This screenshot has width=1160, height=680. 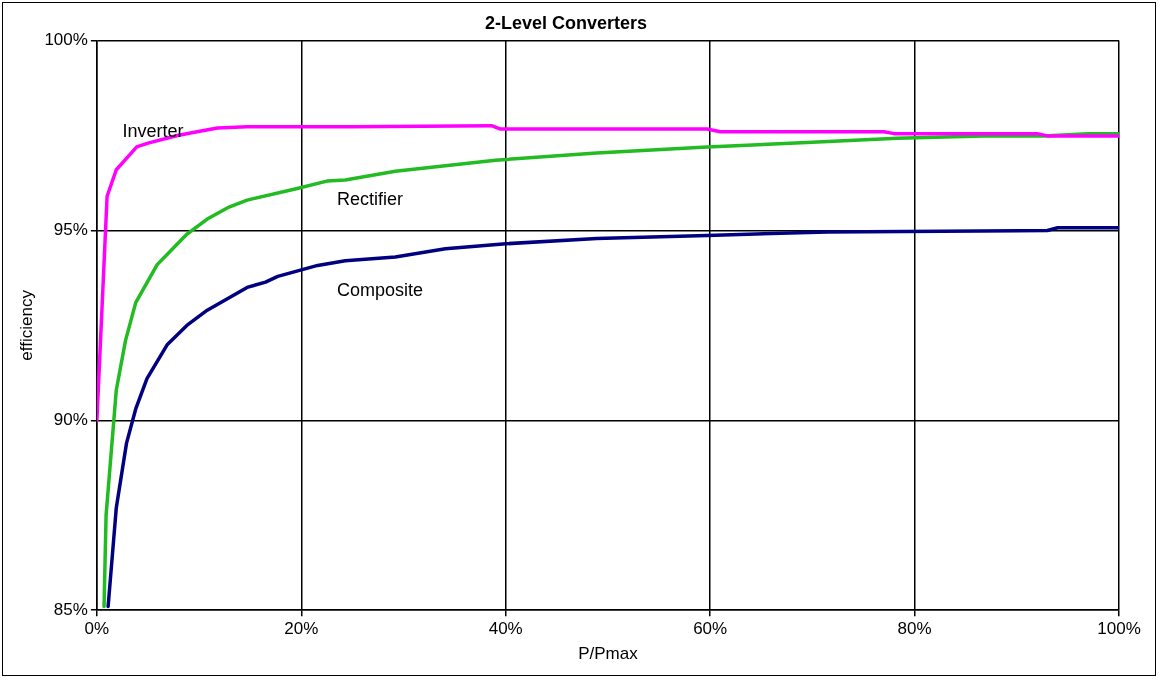 I want to click on x-tick-label: 60%, so click(x=710, y=629).